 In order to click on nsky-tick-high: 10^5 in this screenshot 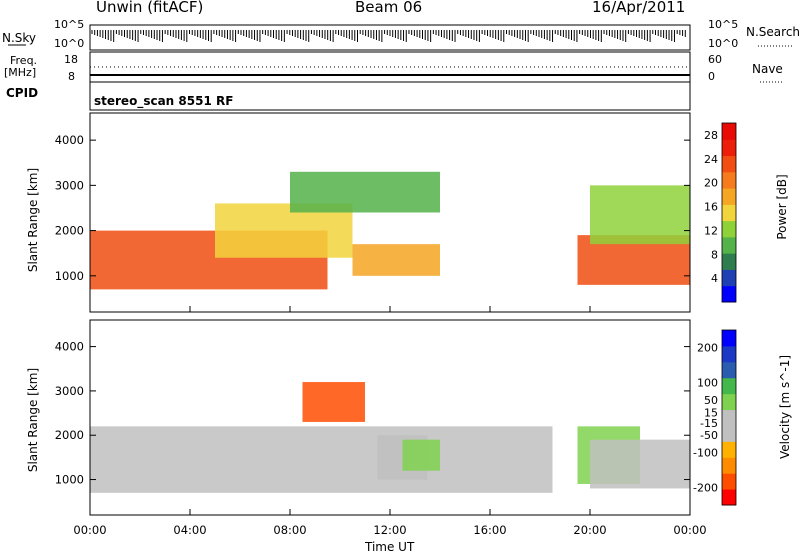, I will do `click(69, 24)`.